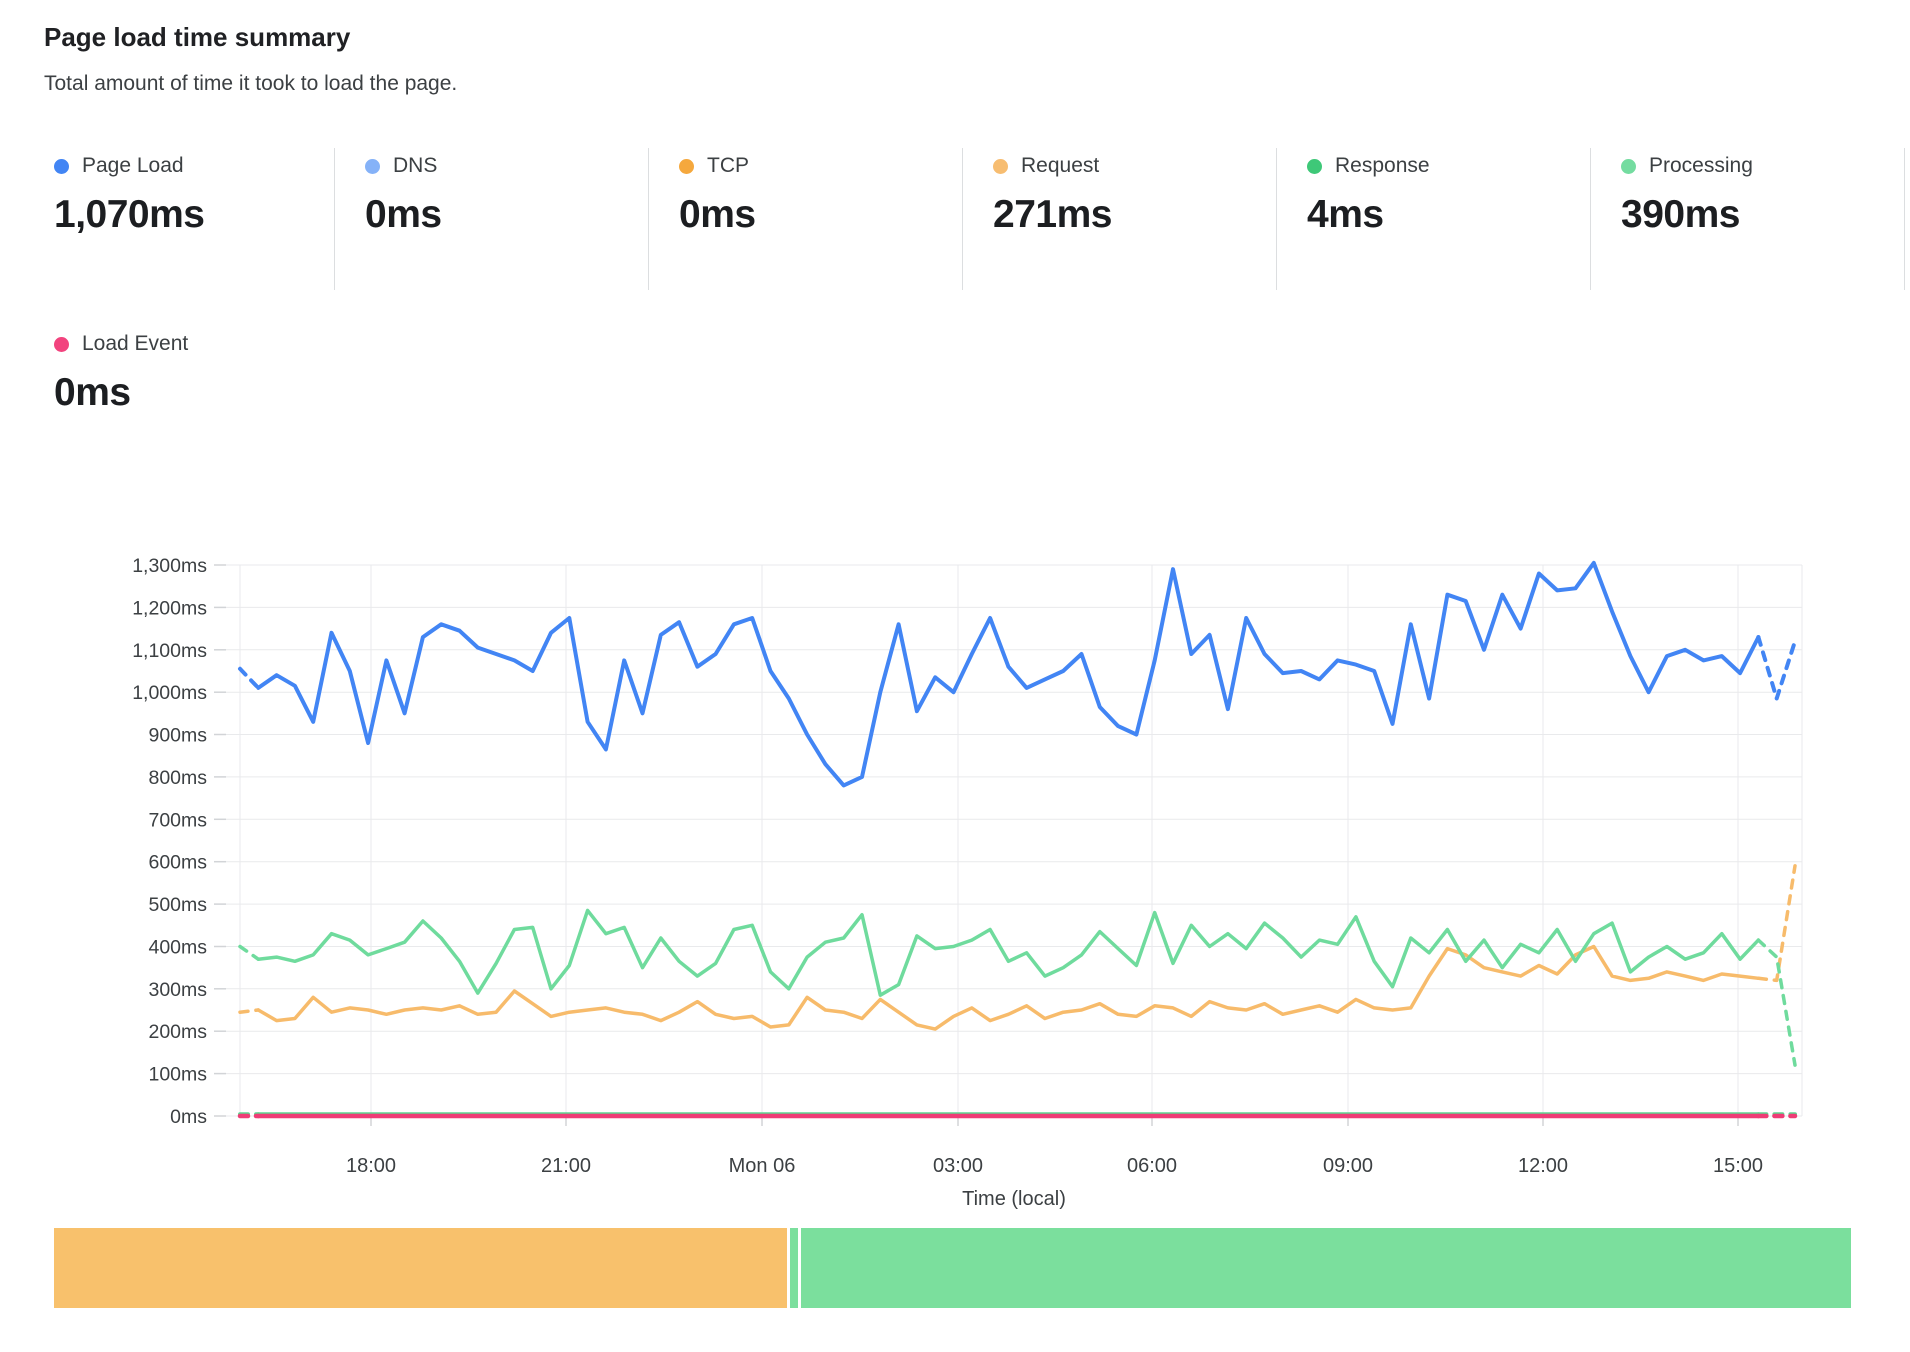 The height and width of the screenshot is (1352, 1910). I want to click on metric-label-row: DNS, so click(506, 166).